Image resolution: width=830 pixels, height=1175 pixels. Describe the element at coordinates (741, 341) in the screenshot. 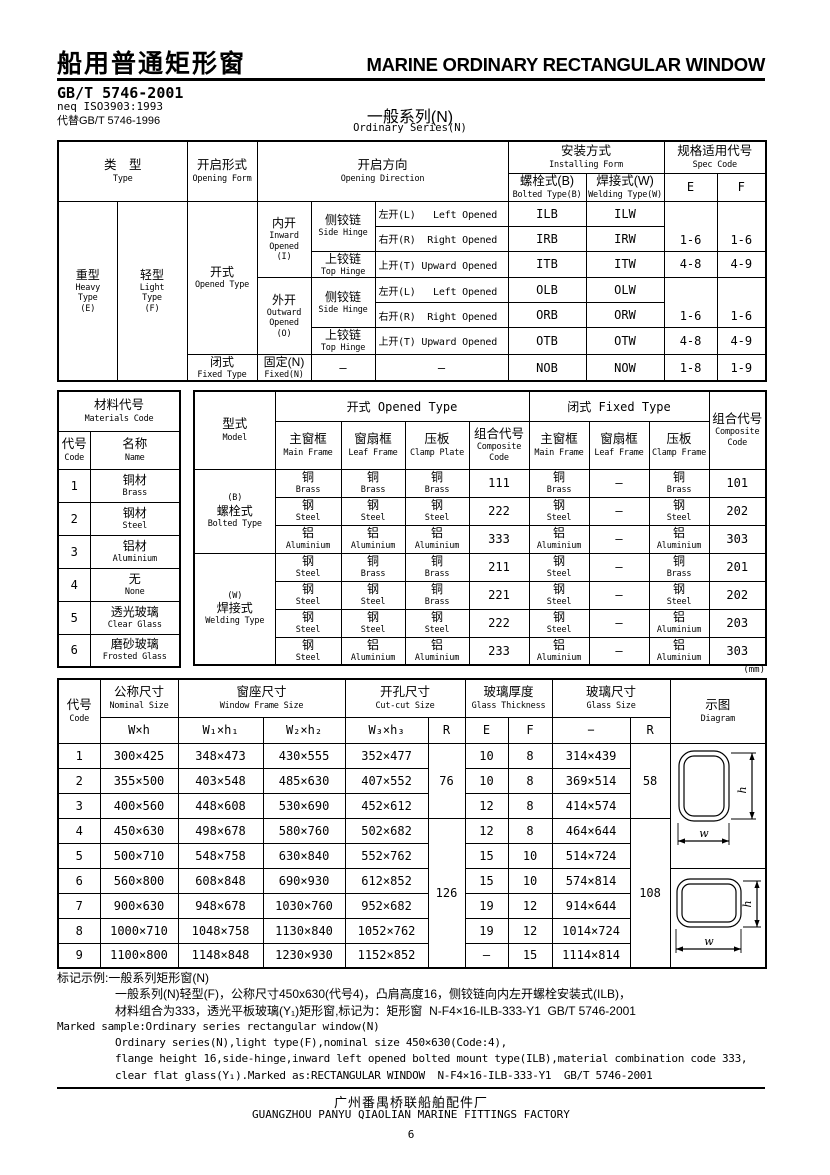

I see `spec-cell: 4-9` at that location.